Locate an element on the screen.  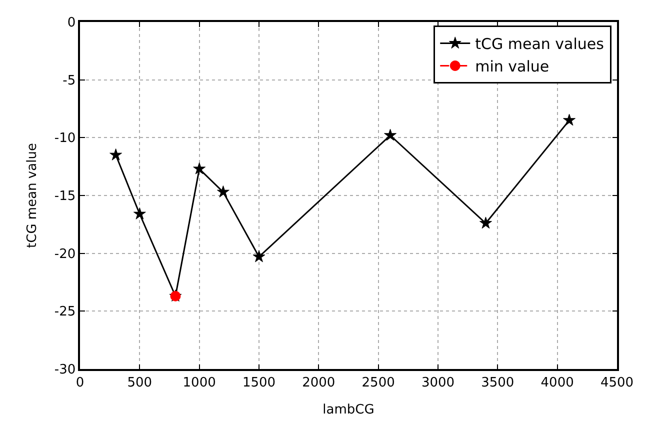
y-tick-label: -20 is located at coordinates (65, 254).